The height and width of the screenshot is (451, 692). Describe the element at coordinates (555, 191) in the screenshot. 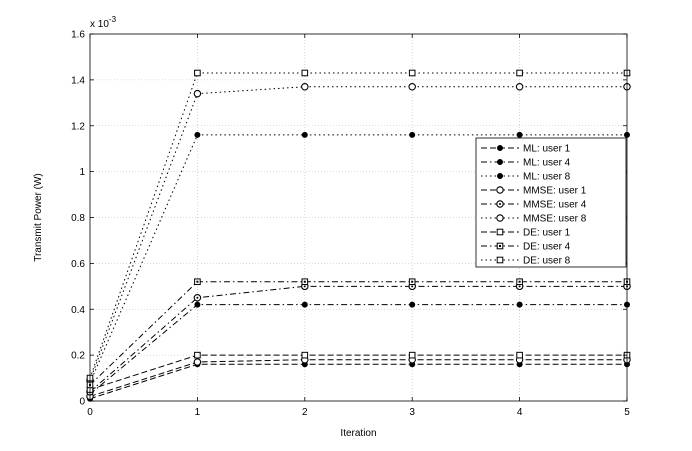

I see `legend-label: MMSE: user 1` at that location.